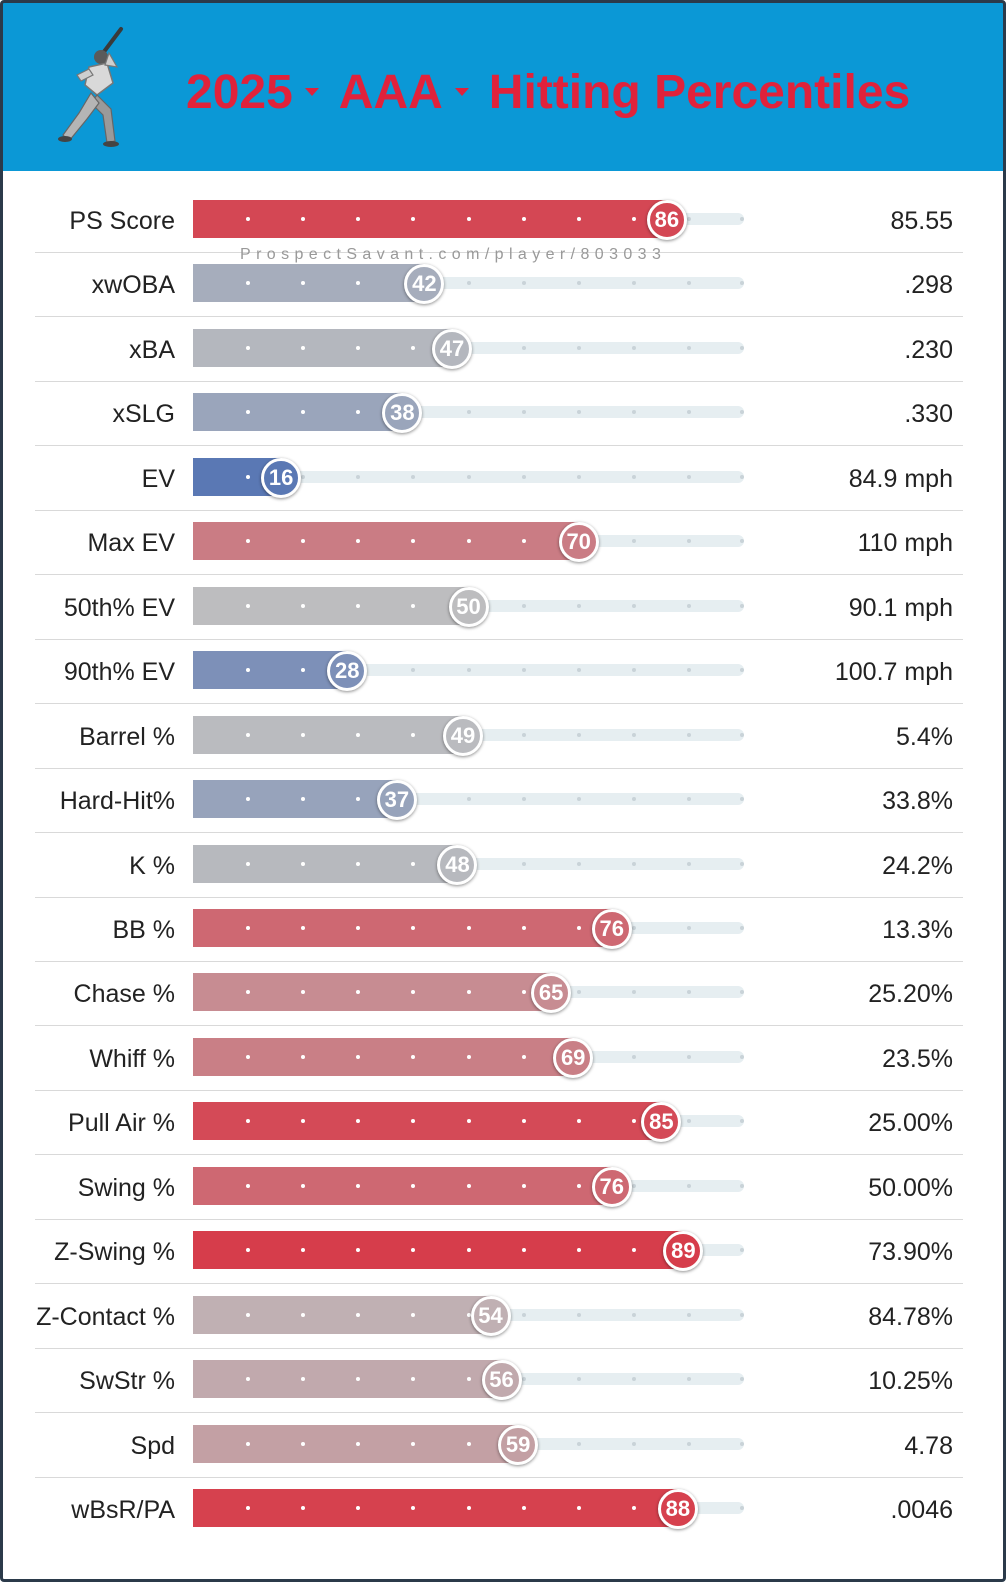  Describe the element at coordinates (499, 285) in the screenshot. I see `chart-row: xwOBA 42 .298` at that location.